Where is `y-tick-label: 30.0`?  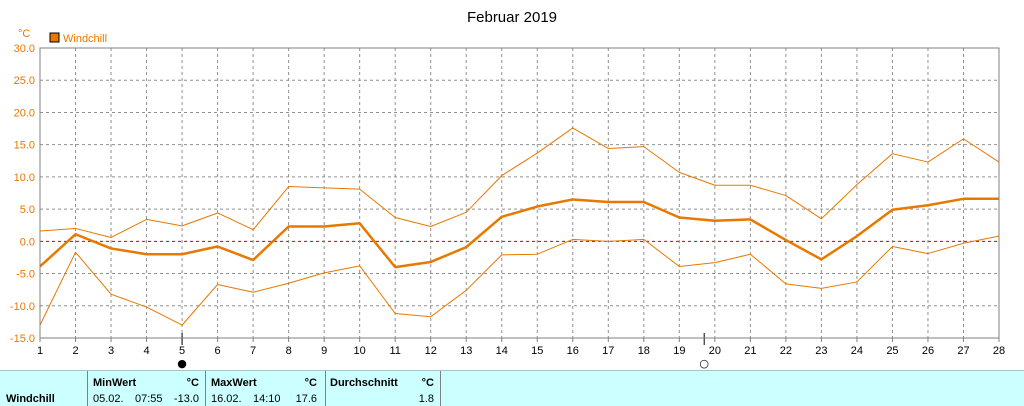
y-tick-label: 30.0 is located at coordinates (24, 49).